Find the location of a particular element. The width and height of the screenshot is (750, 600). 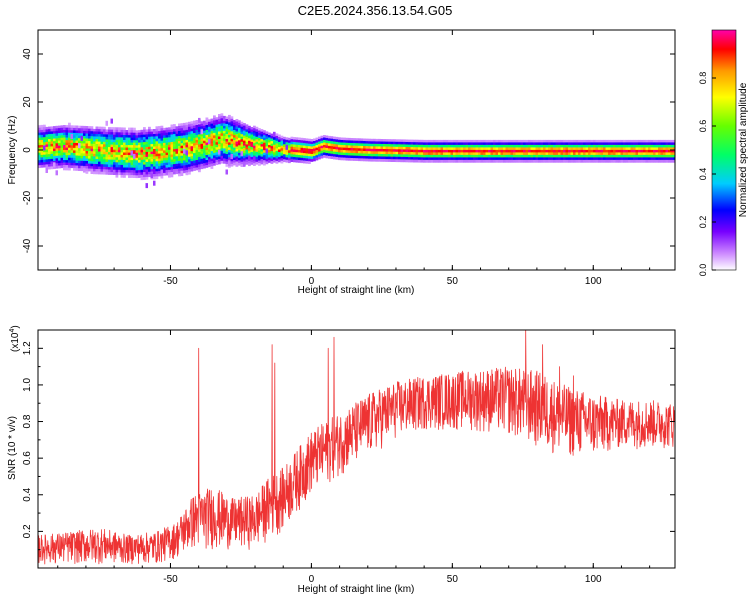

spectrogram-heatmap is located at coordinates (356, 151).